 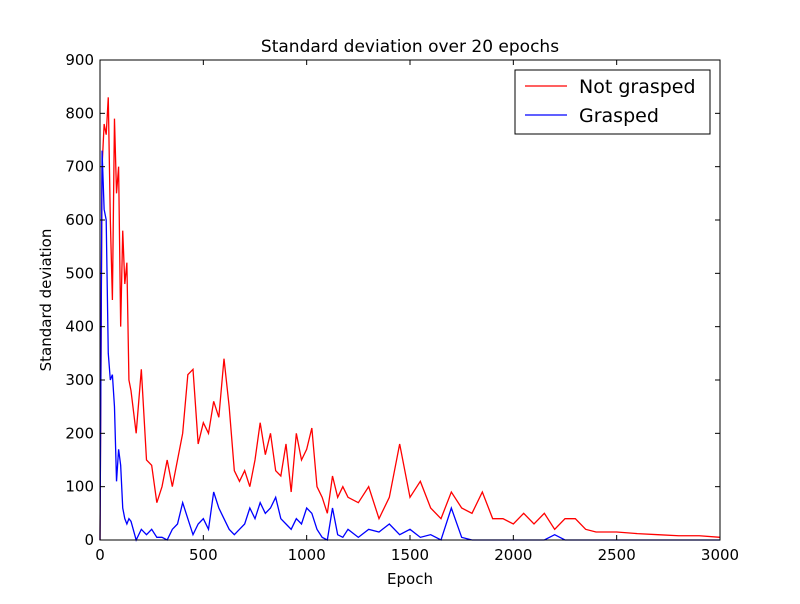 I want to click on legend: Not grasped Grasped, so click(x=612, y=102).